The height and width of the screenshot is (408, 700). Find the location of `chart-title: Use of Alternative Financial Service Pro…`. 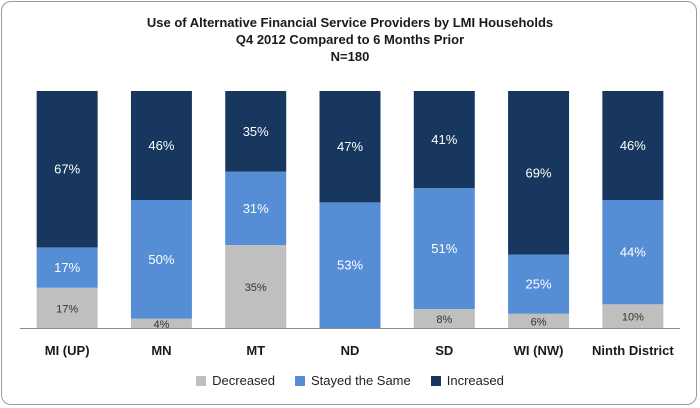

chart-title: Use of Alternative Financial Service Pro… is located at coordinates (350, 22).